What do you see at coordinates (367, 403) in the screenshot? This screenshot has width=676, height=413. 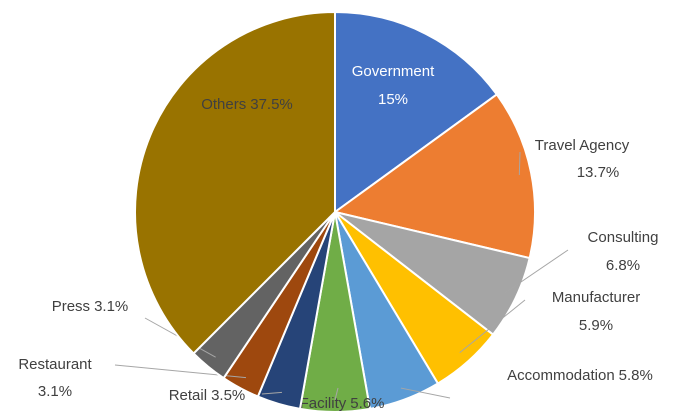 I see `slice-value-label: 5.6%` at bounding box center [367, 403].